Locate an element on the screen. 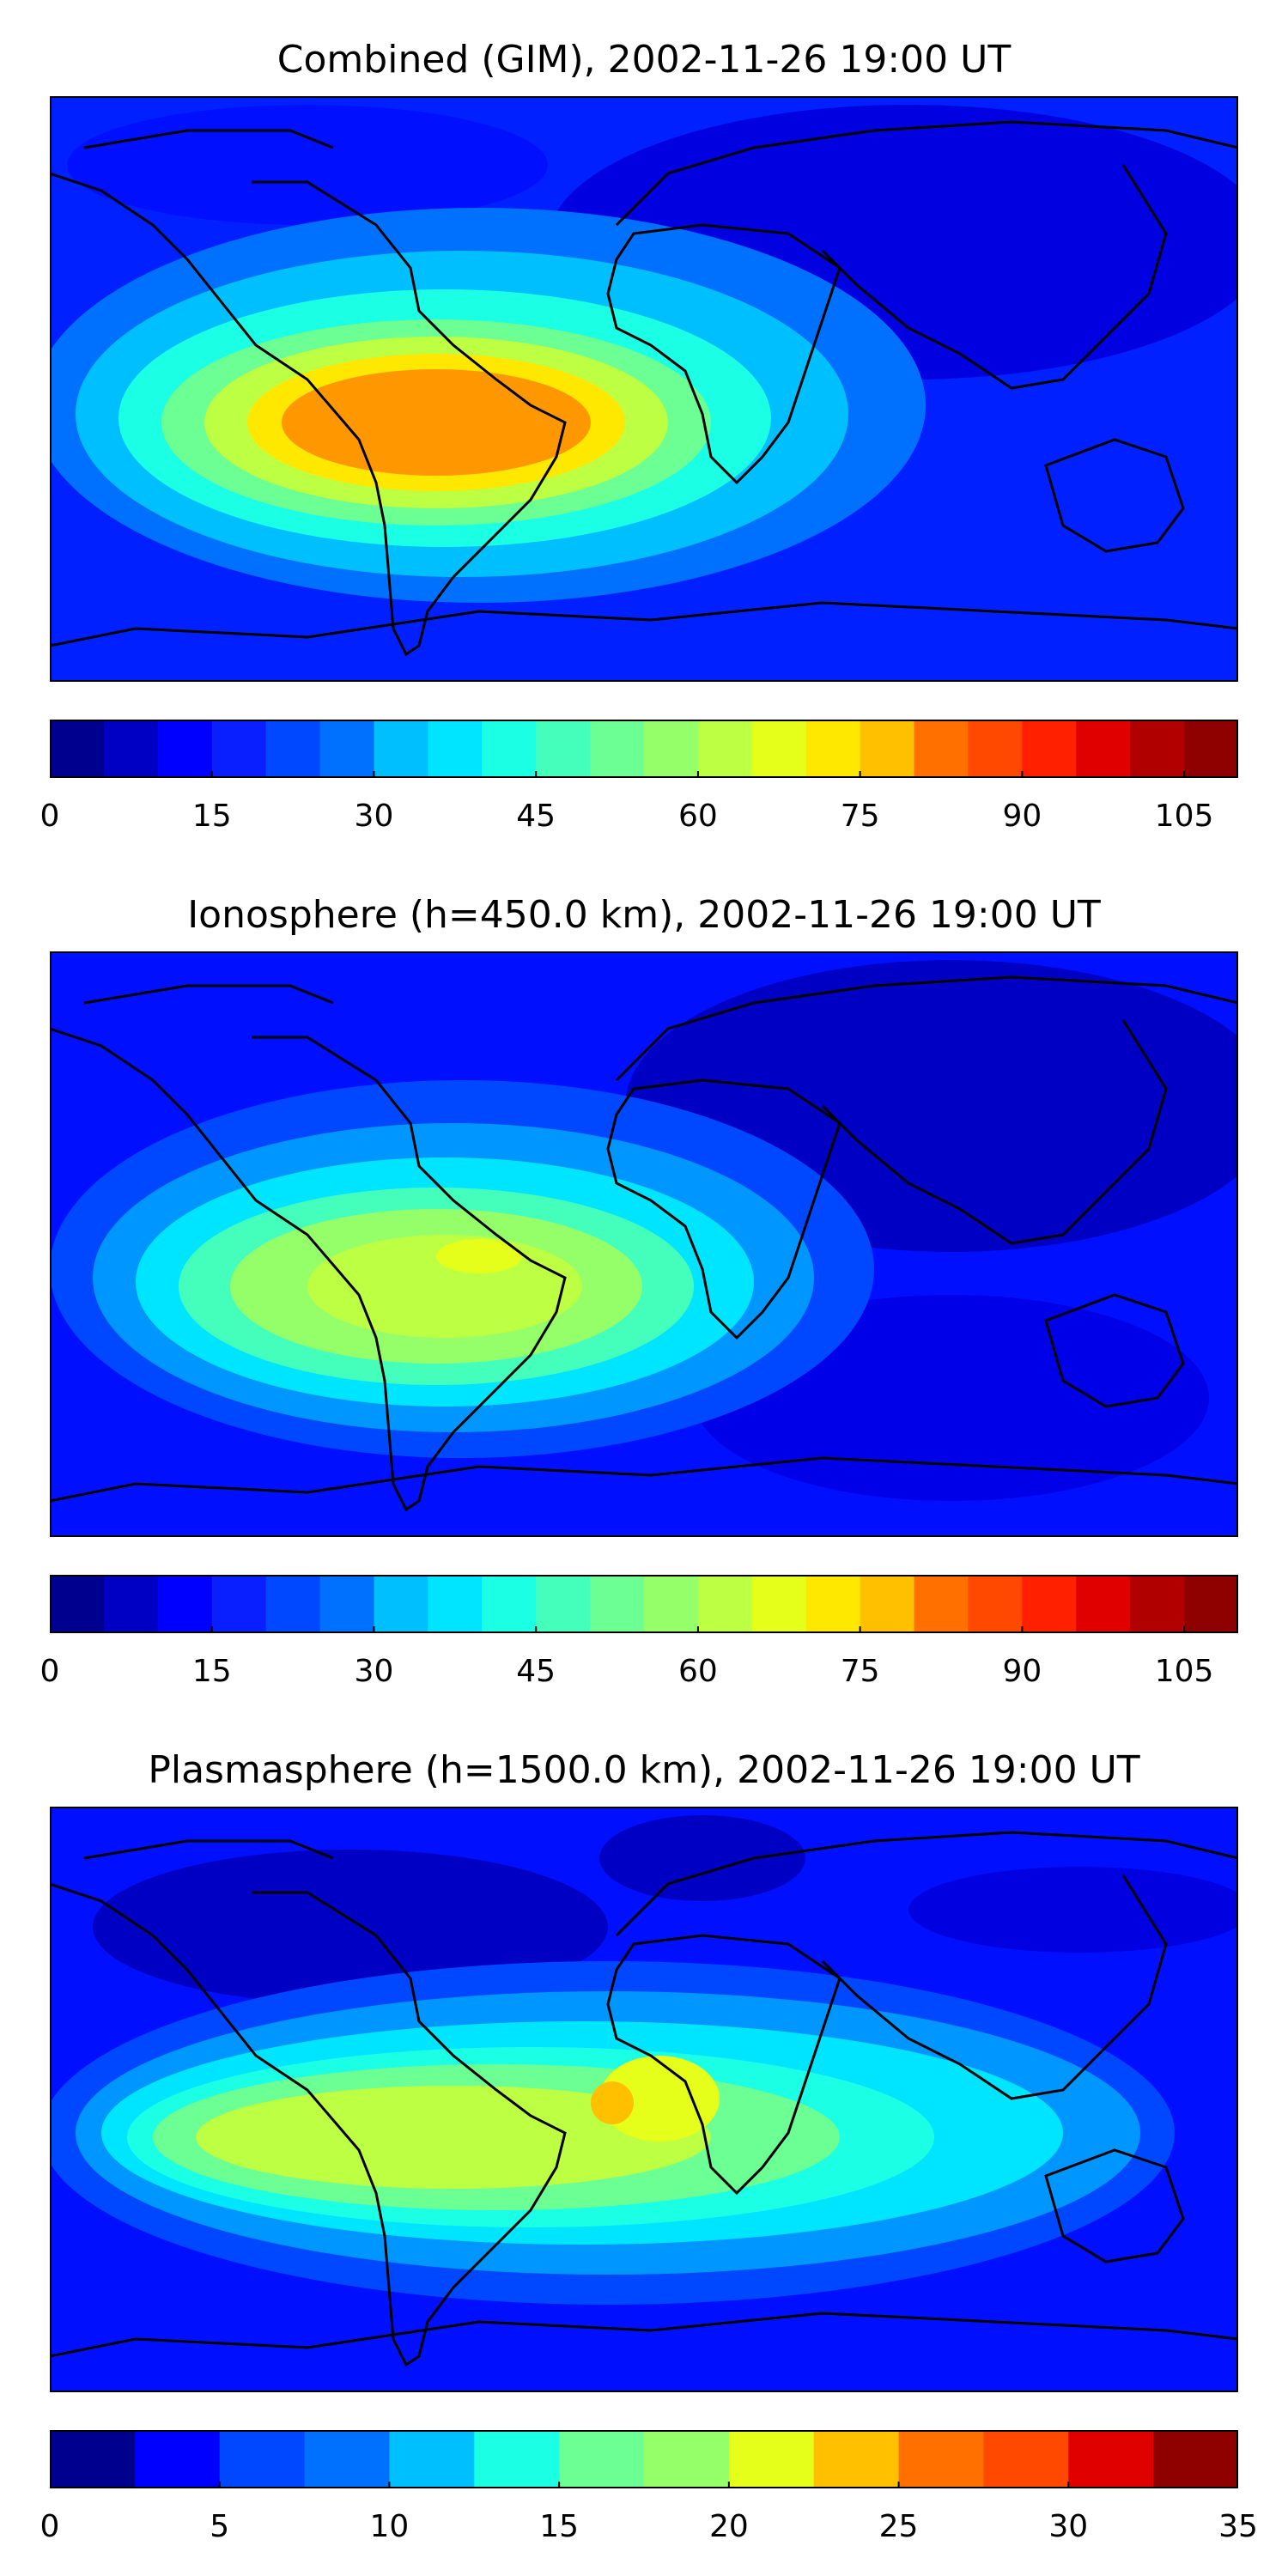 This screenshot has height=2576, width=1288. contour-low-arctic is located at coordinates (307, 165).